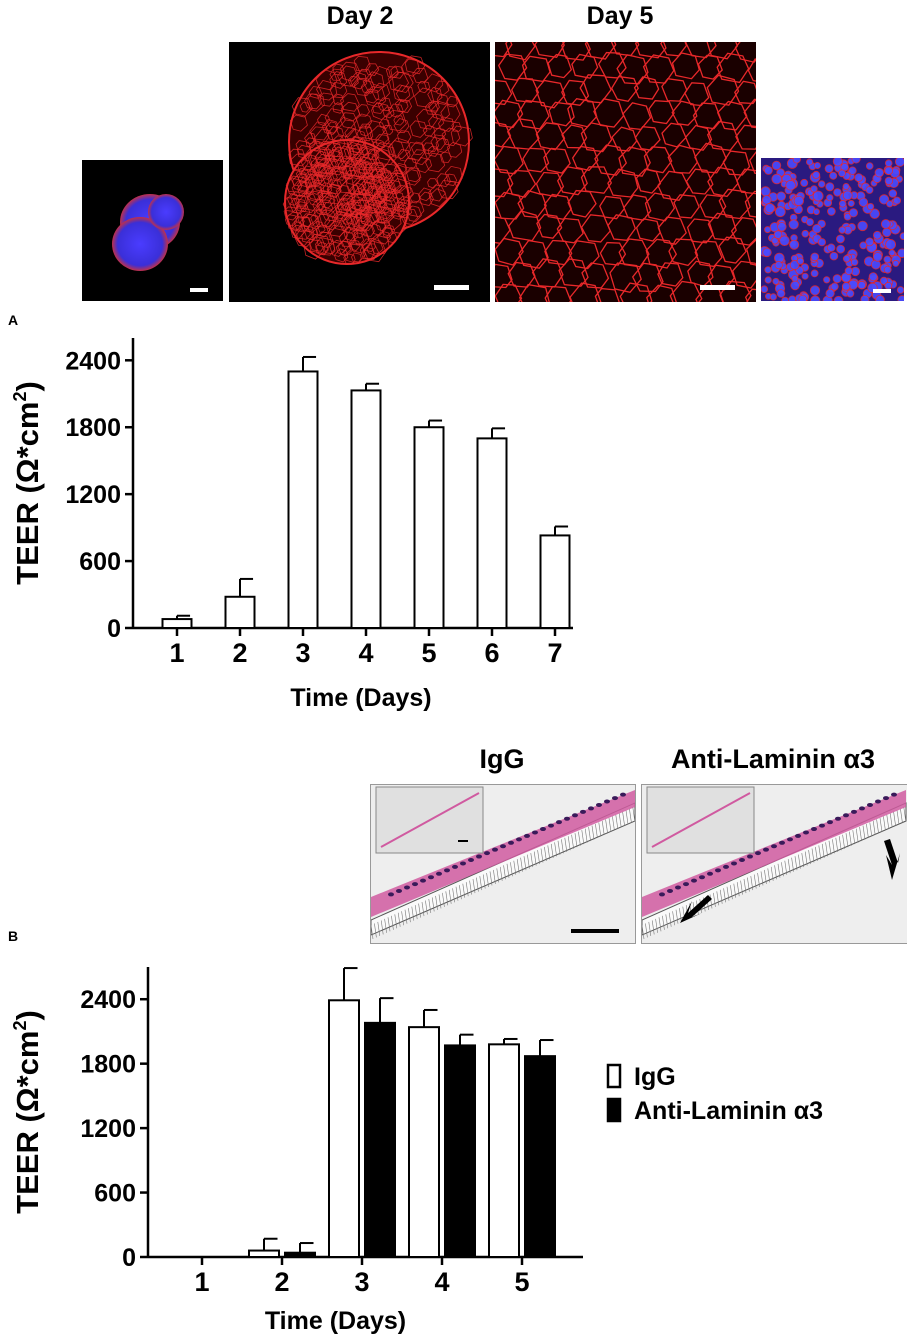 This screenshot has height=1339, width=907. What do you see at coordinates (491, 653) in the screenshot?
I see `x-tick-label: 6` at bounding box center [491, 653].